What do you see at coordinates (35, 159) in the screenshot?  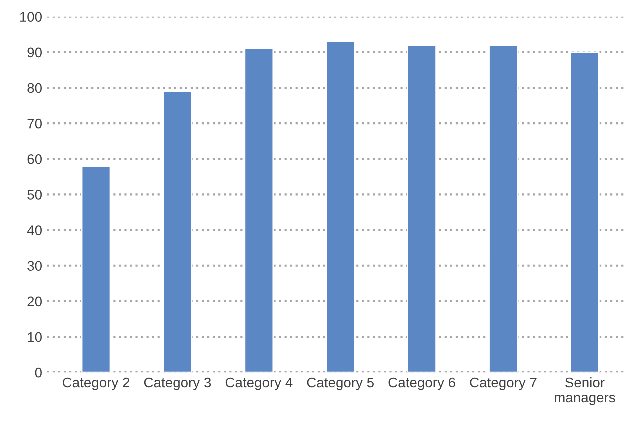 I see `y-tick-label: 60` at bounding box center [35, 159].